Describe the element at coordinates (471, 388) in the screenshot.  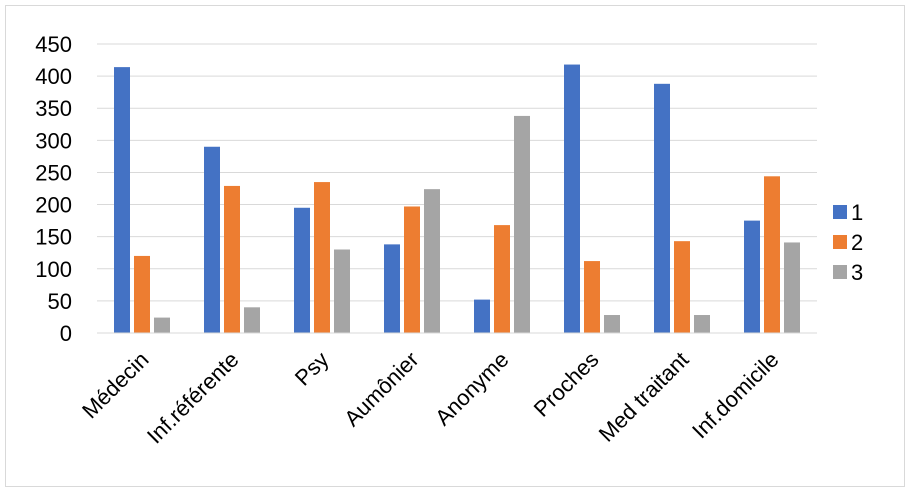
I see `category-label-5: Anonyme` at that location.